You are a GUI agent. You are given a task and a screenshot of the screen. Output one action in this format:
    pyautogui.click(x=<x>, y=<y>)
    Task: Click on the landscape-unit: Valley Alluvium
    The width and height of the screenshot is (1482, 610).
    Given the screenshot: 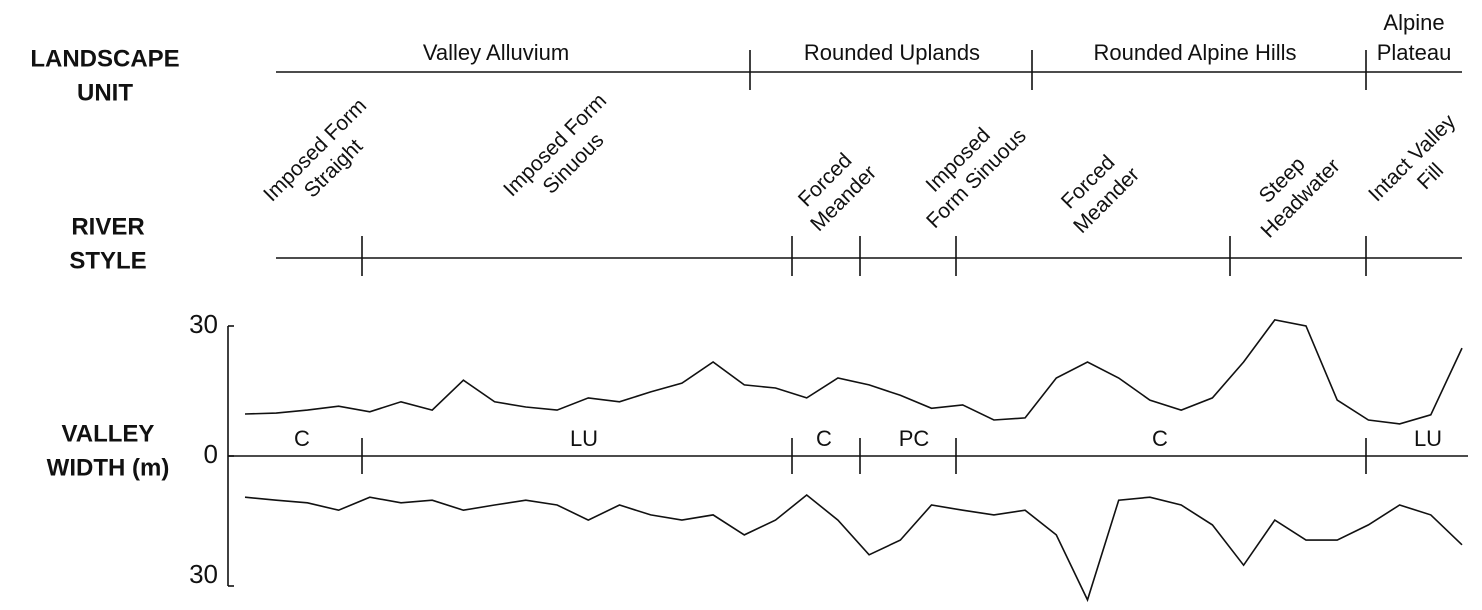 What is the action you would take?
    pyautogui.click(x=496, y=52)
    